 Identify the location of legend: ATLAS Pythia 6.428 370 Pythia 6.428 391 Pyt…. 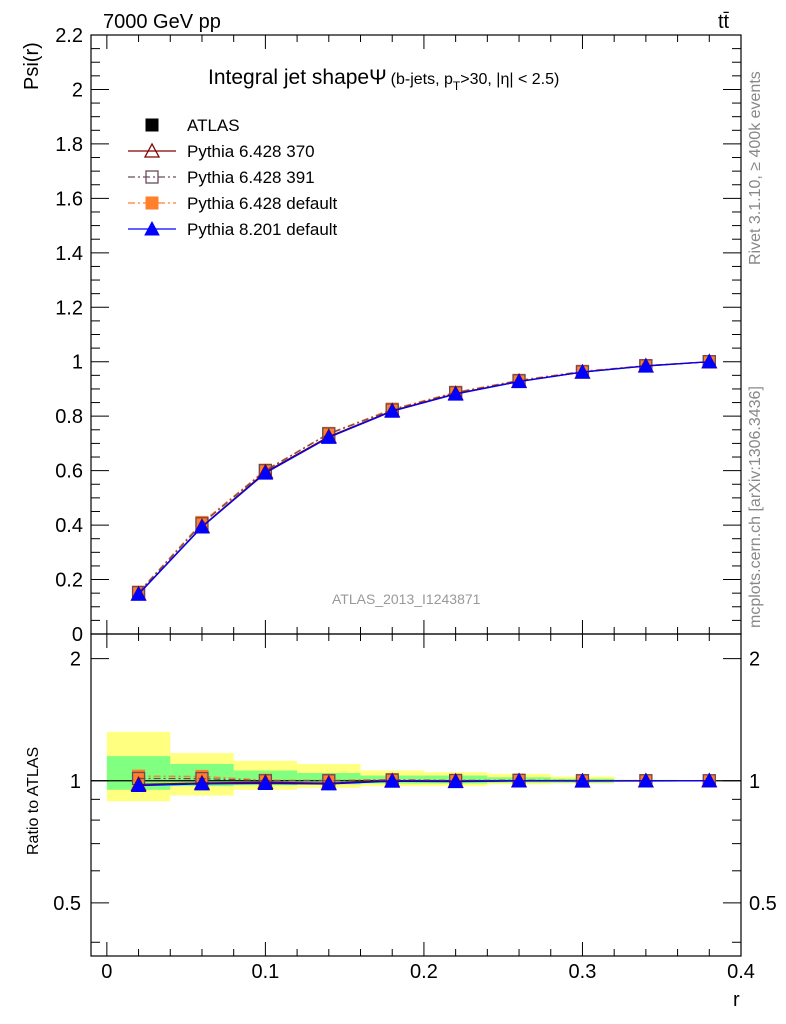
(233, 177).